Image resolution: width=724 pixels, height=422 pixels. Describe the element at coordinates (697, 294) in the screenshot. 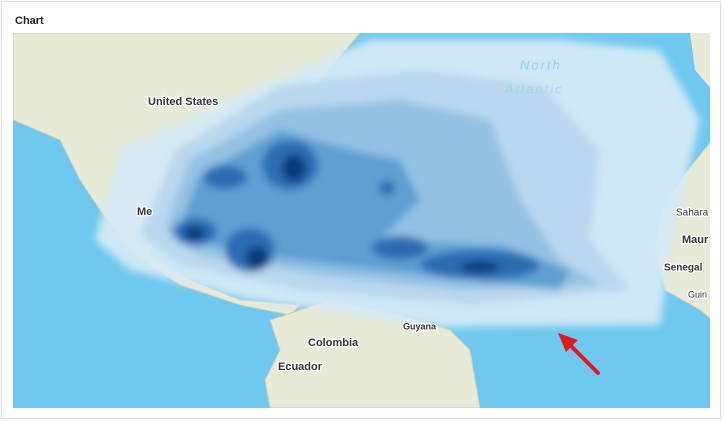

I see `map-label: Guin` at that location.